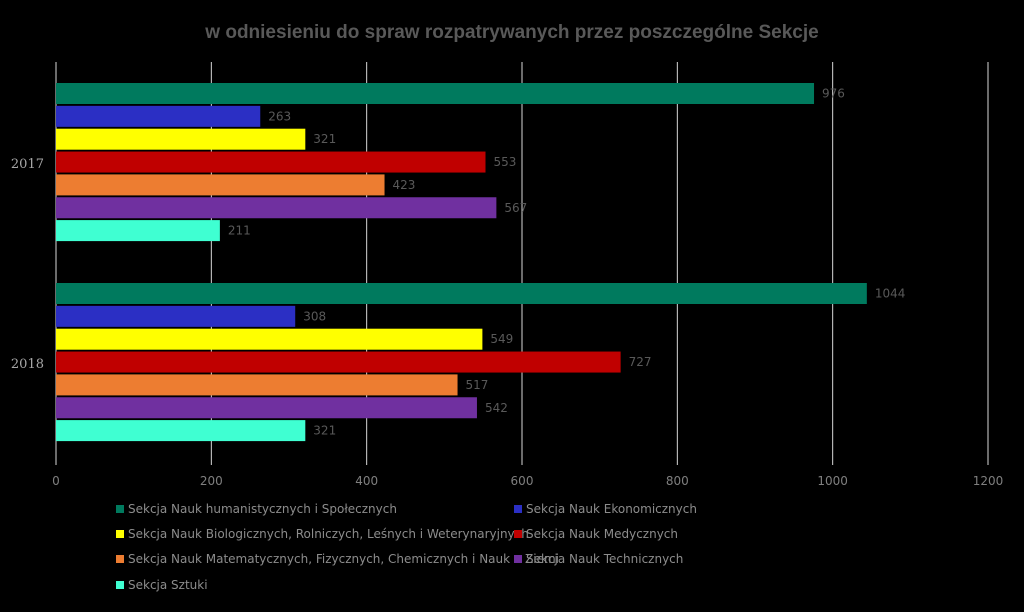 The width and height of the screenshot is (1024, 612). What do you see at coordinates (522, 481) in the screenshot?
I see `x-tick-label: 600` at bounding box center [522, 481].